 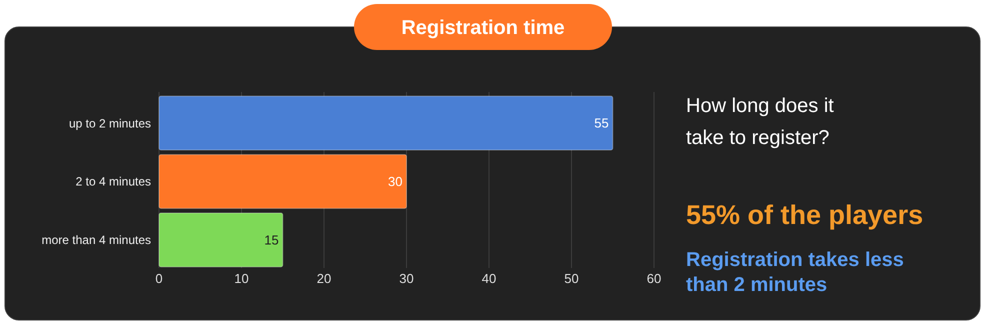 What do you see at coordinates (241, 278) in the screenshot?
I see `x-tick-label: 10` at bounding box center [241, 278].